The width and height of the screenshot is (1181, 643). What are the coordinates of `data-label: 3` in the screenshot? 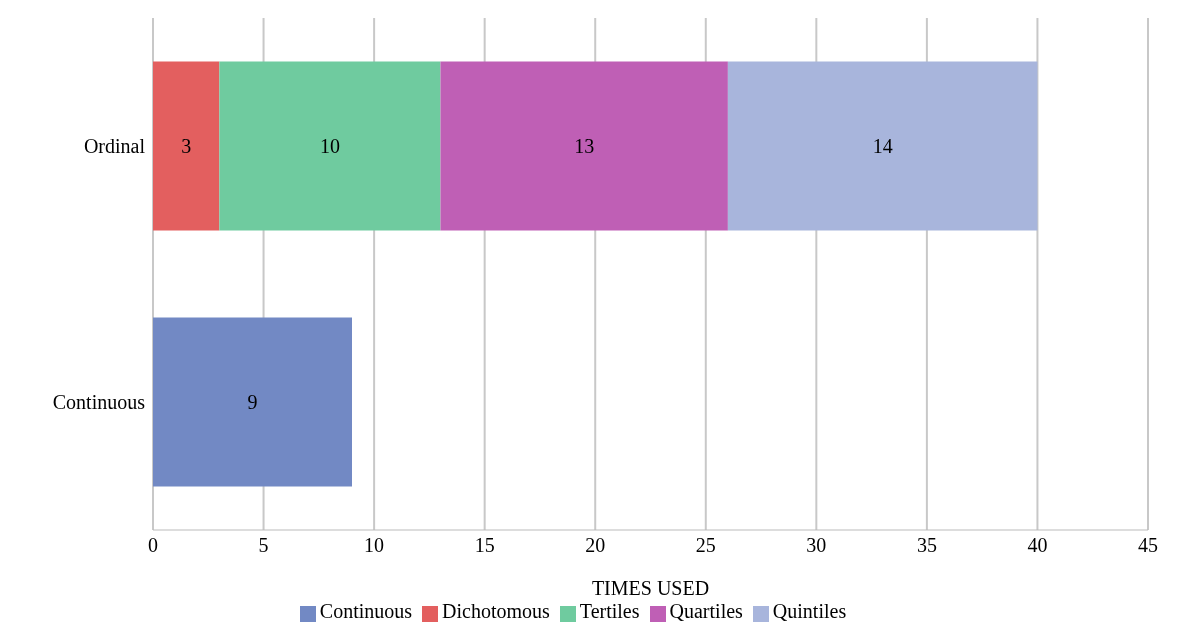 It's located at (186, 146).